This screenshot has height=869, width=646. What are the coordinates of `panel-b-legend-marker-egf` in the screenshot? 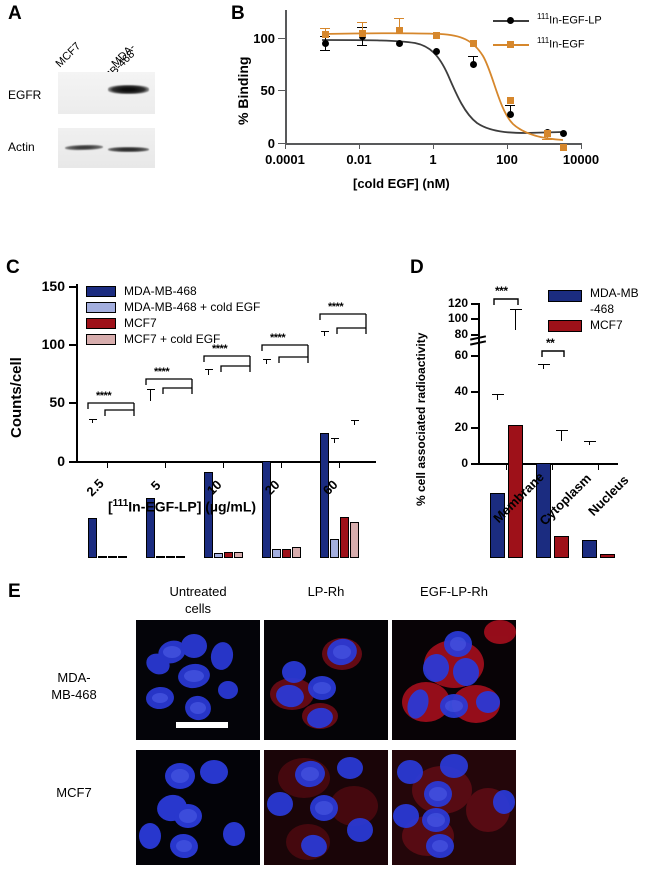 It's located at (510, 44).